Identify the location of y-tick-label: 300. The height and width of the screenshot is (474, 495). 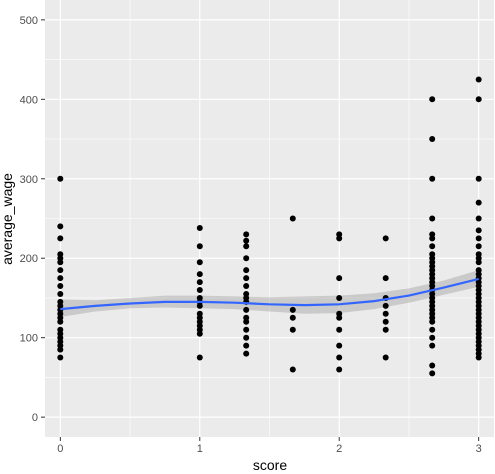
(29, 180).